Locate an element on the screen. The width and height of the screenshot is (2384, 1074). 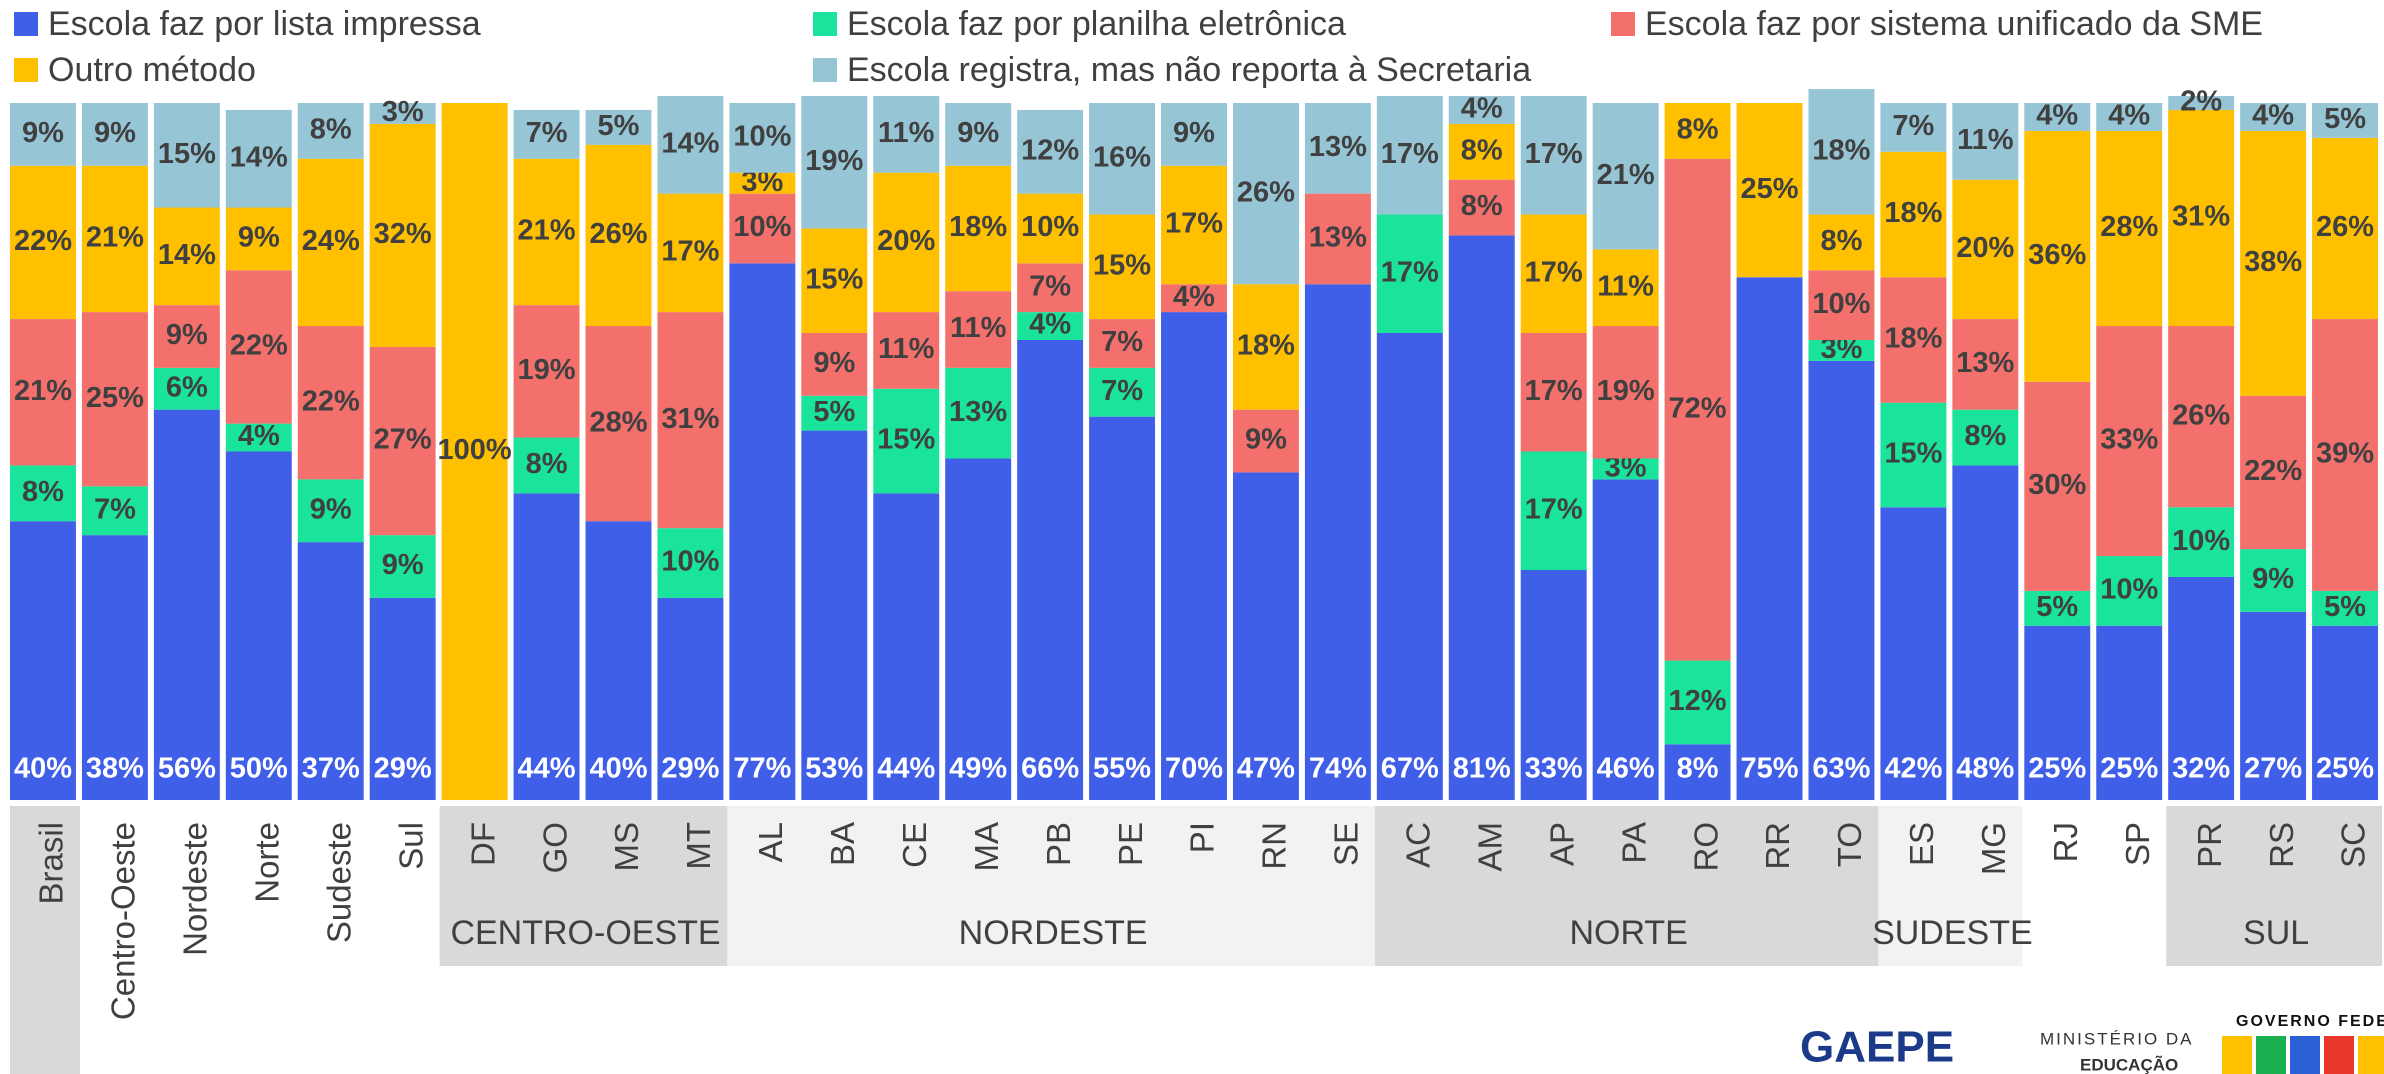
group-band is located at coordinates (2274, 886).